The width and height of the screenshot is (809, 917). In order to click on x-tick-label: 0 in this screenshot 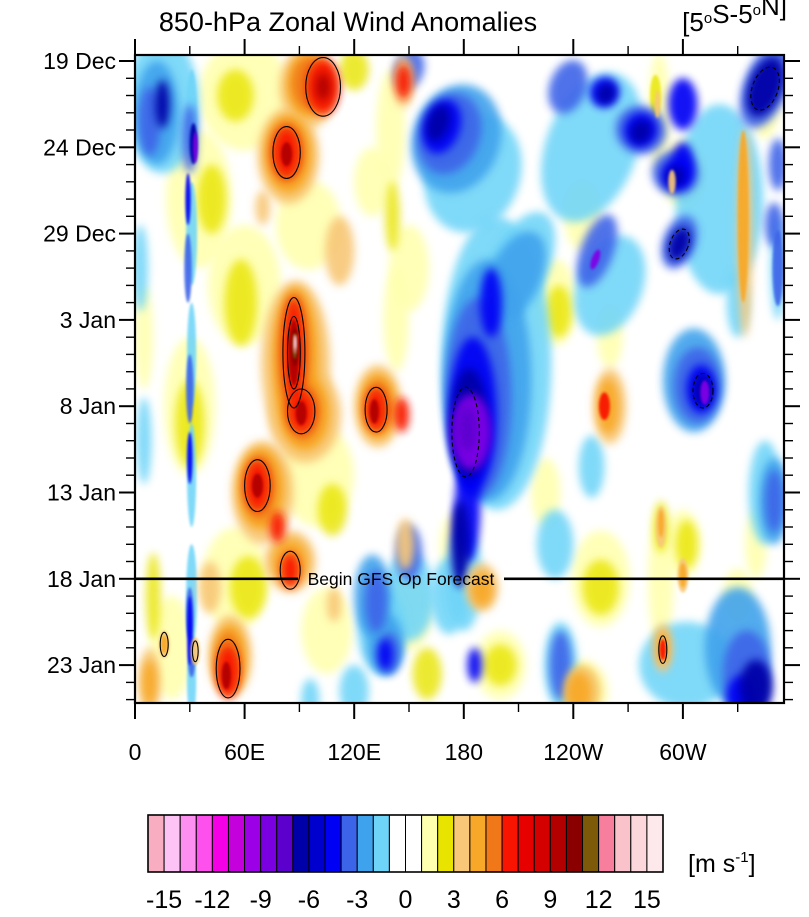, I will do `click(135, 752)`.